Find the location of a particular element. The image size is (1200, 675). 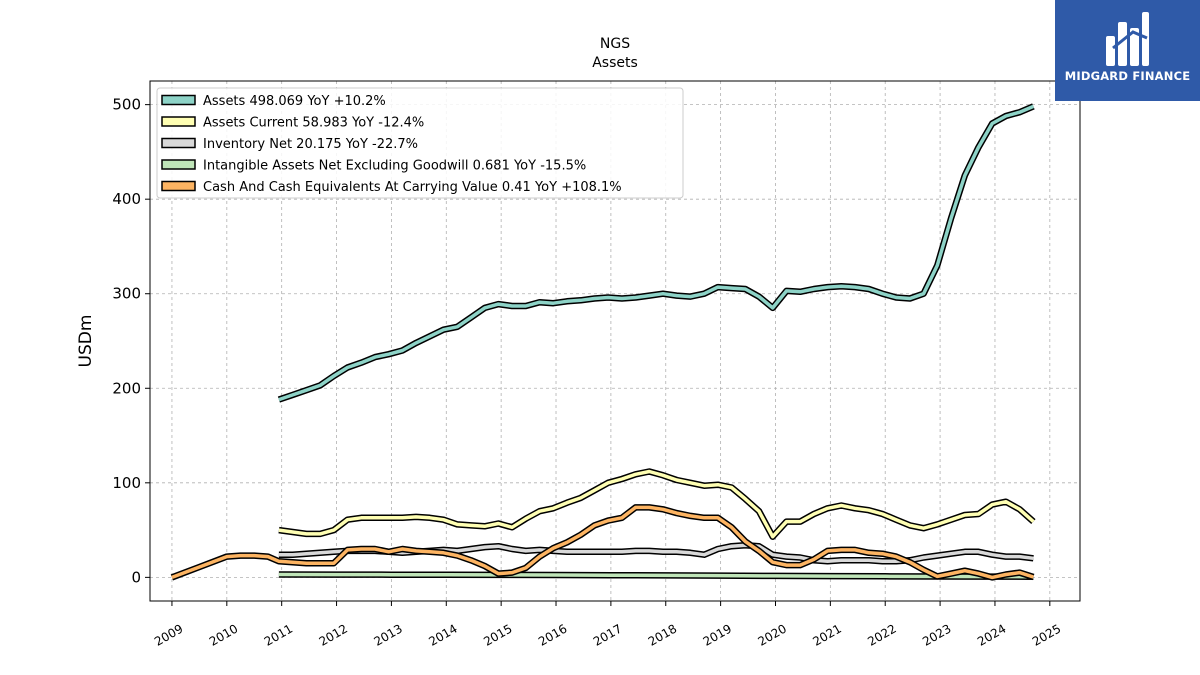

y-tick-label: 400 is located at coordinates (126, 199).